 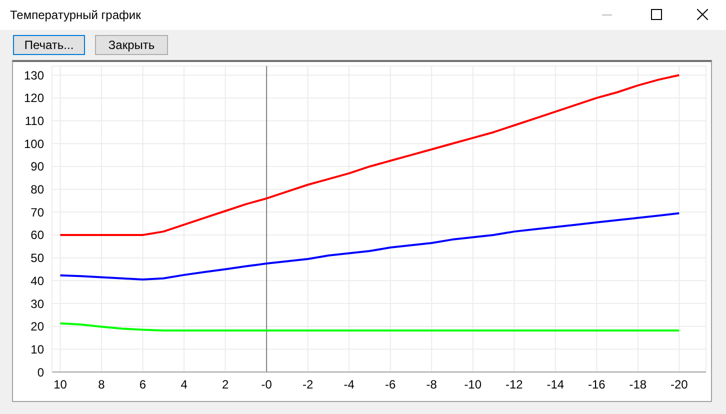 I want to click on x-tick-label: 10, so click(x=61, y=385).